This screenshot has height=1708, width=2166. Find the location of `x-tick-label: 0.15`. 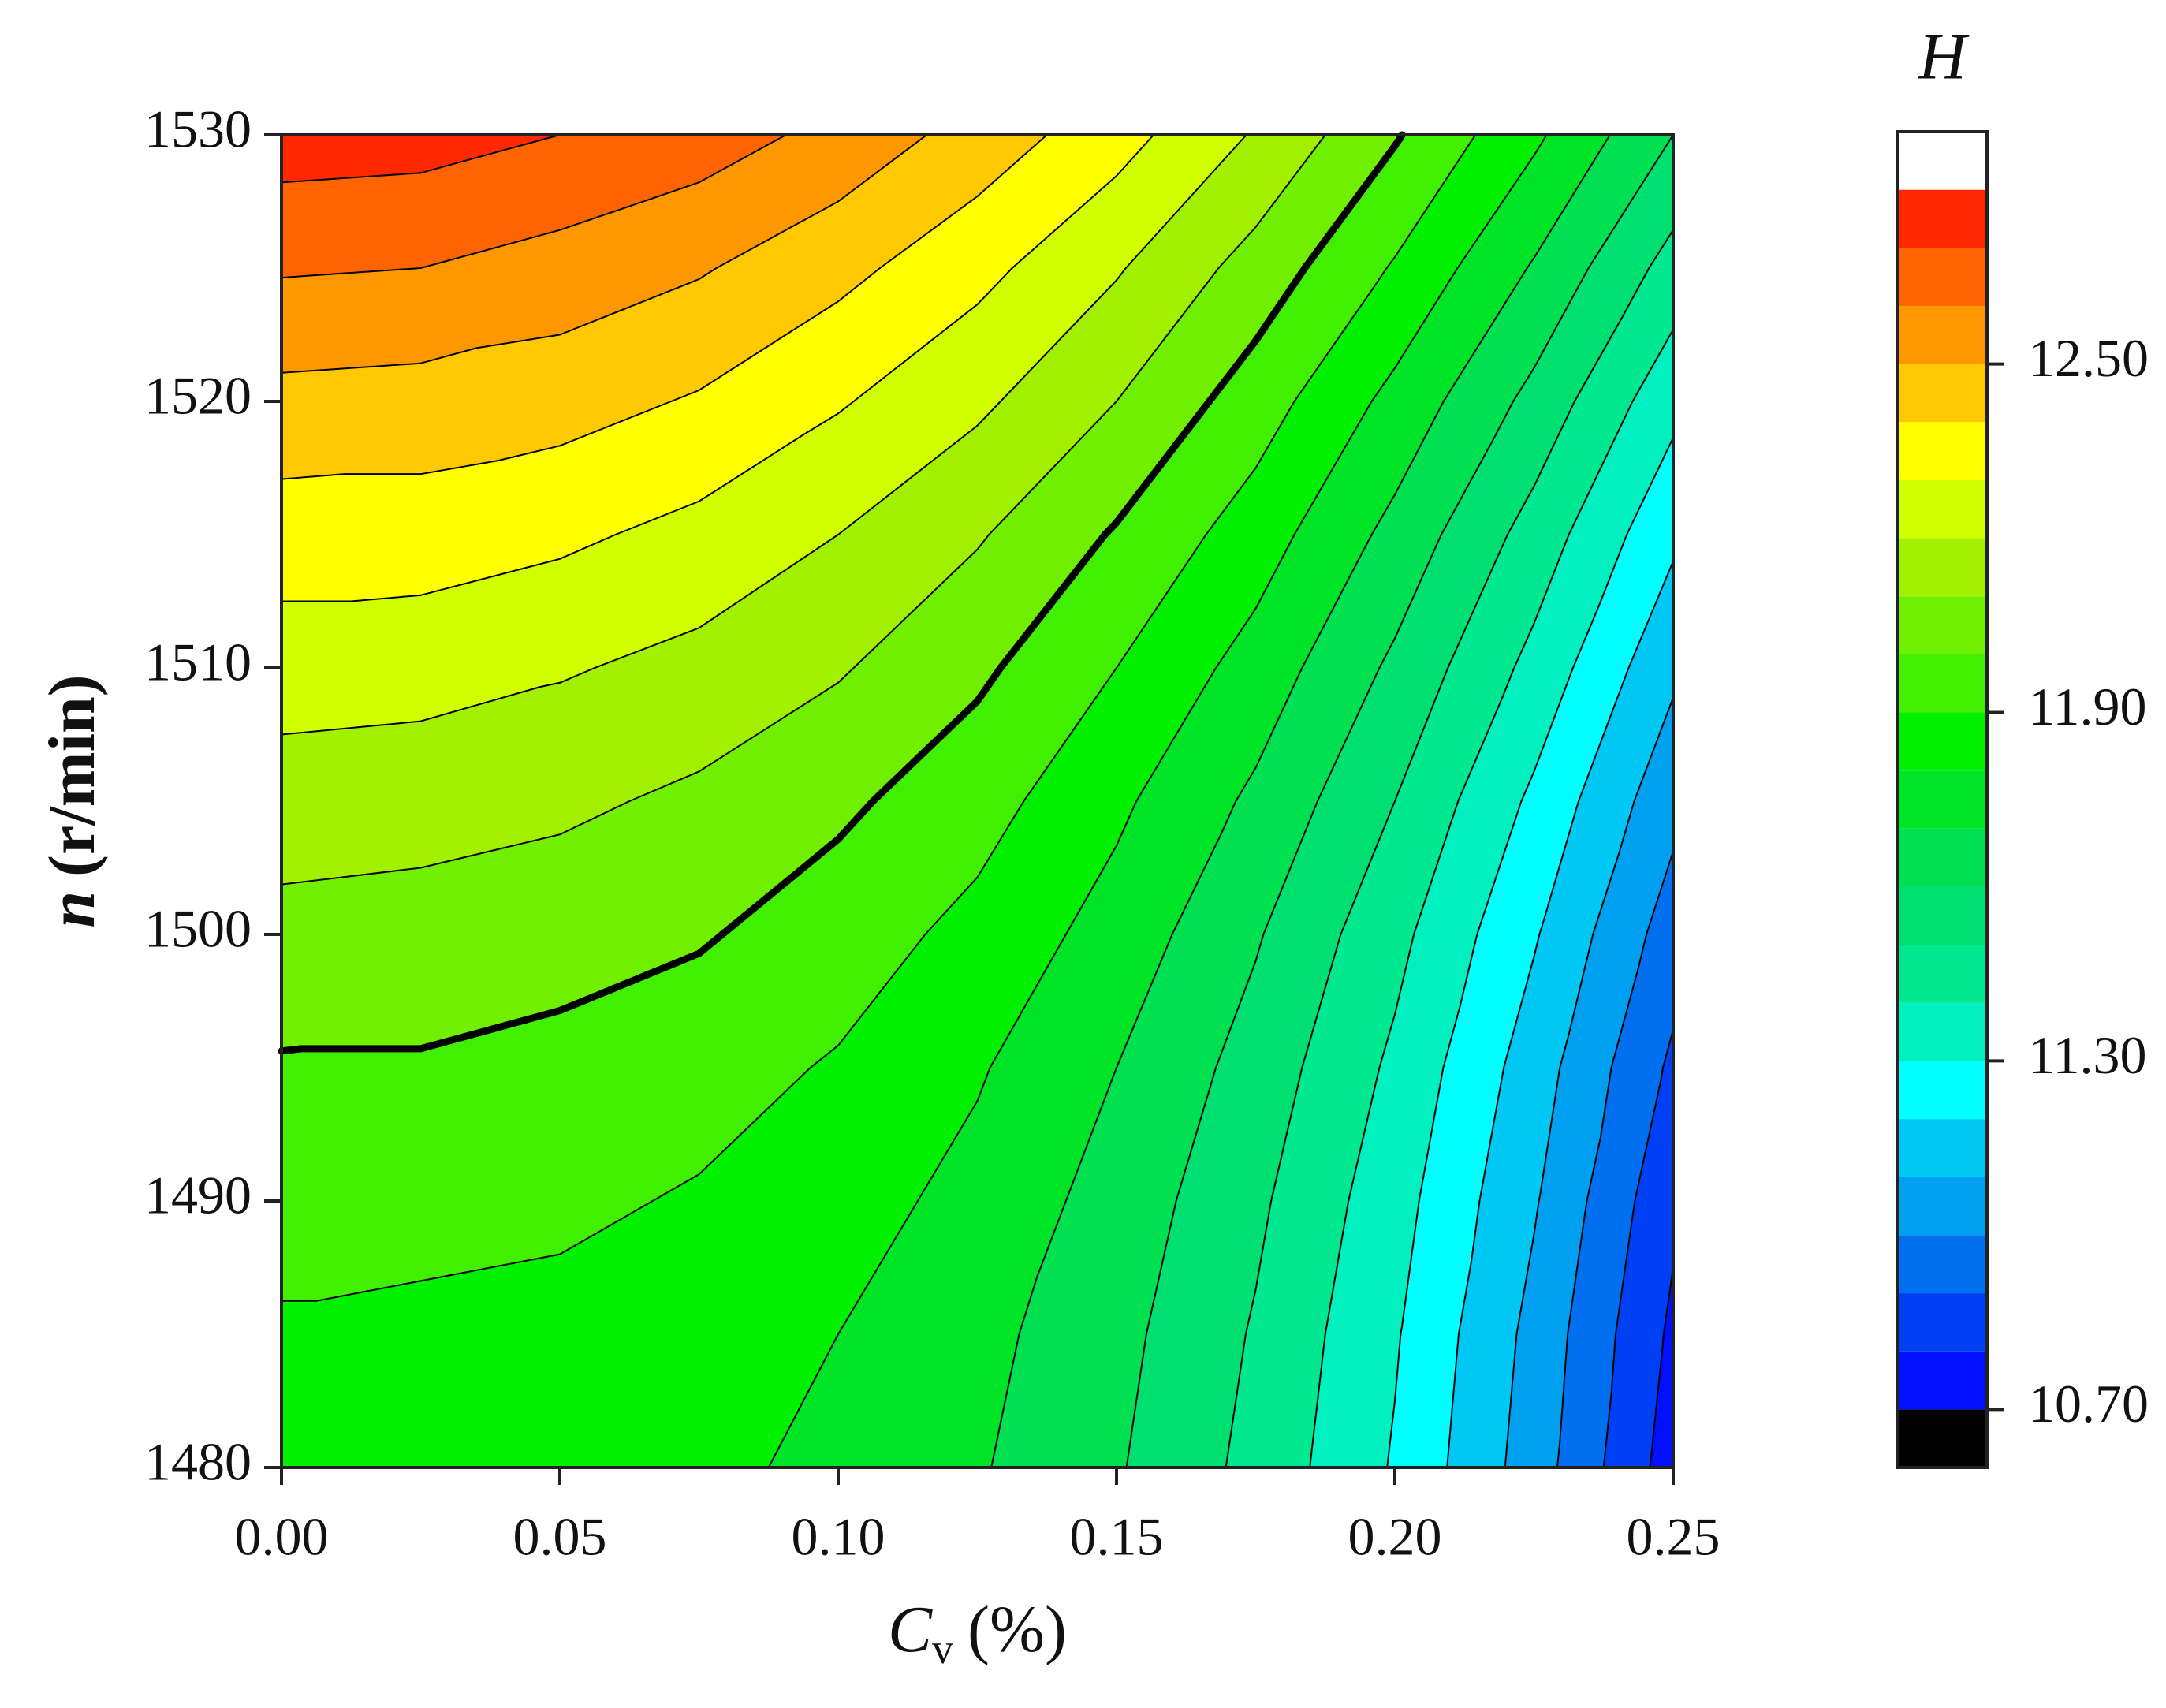

x-tick-label: 0.15 is located at coordinates (1117, 1537).